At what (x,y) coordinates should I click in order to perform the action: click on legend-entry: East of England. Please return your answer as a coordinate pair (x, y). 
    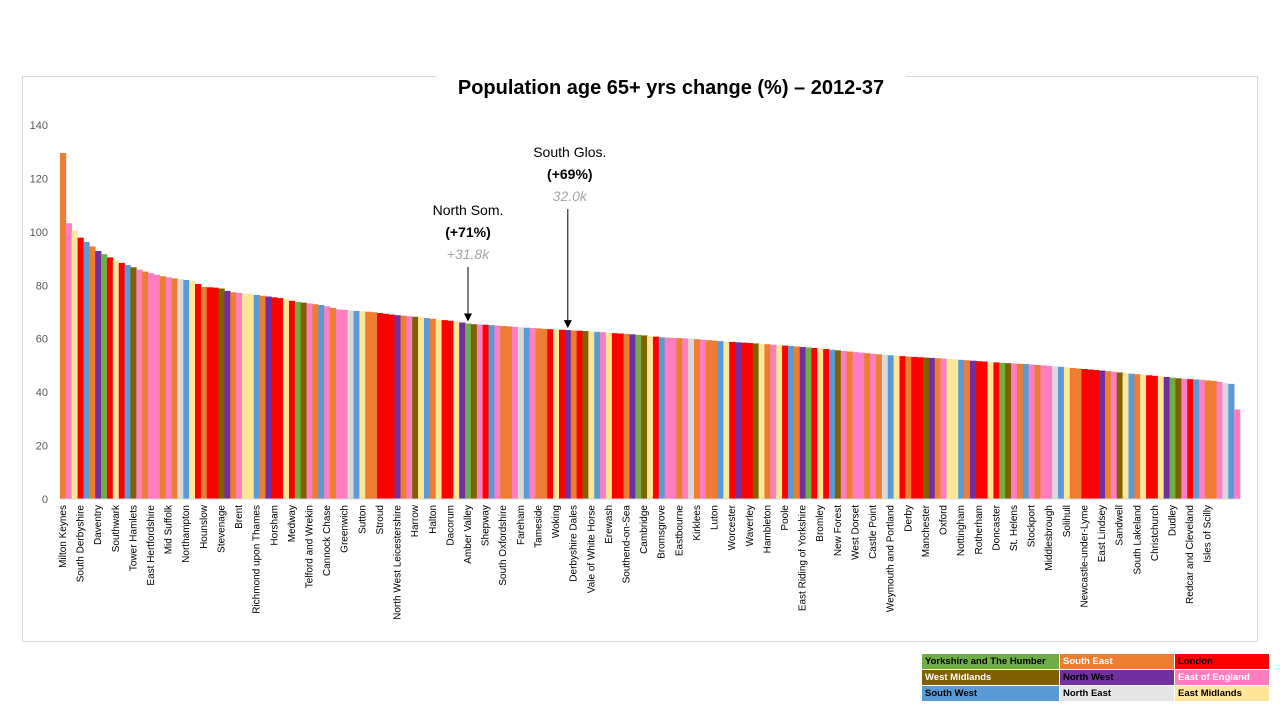
    Looking at the image, I should click on (1222, 678).